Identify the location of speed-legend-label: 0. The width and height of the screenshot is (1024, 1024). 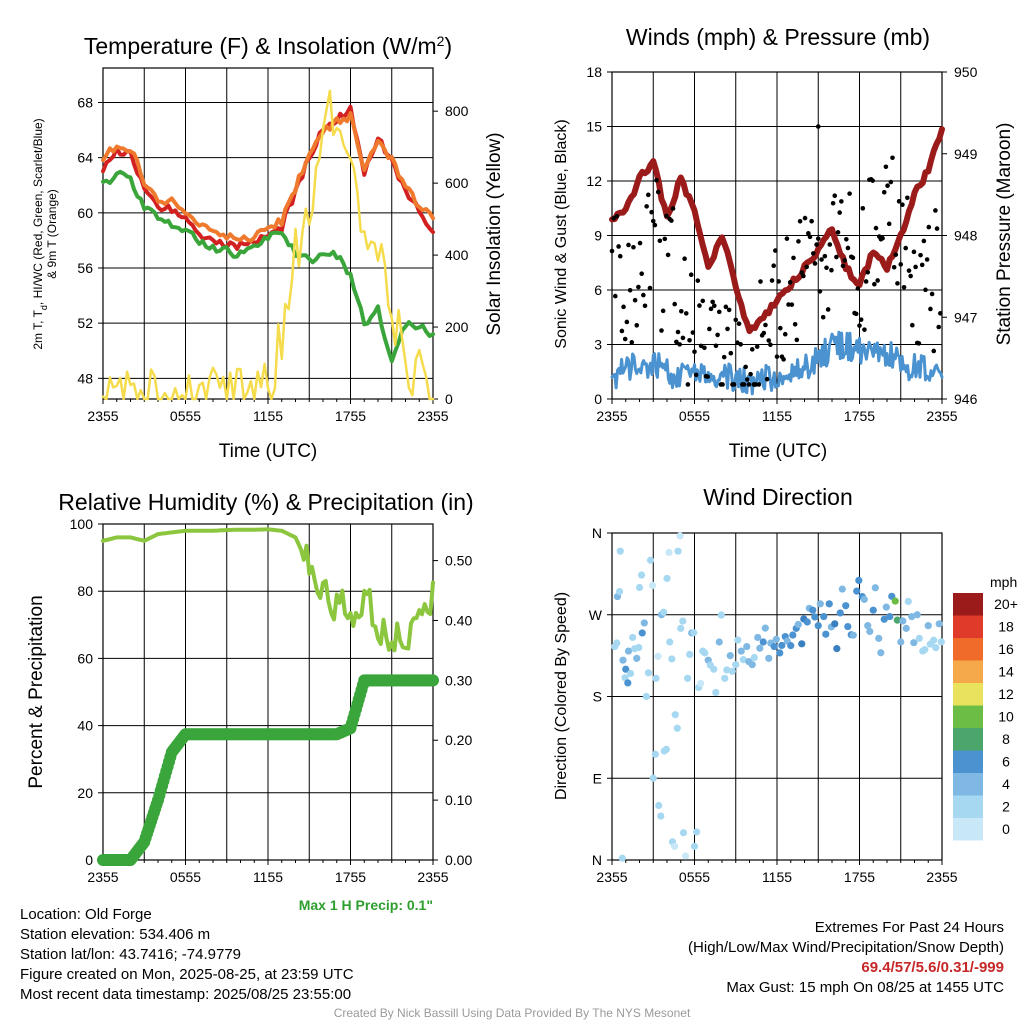
(1006, 829).